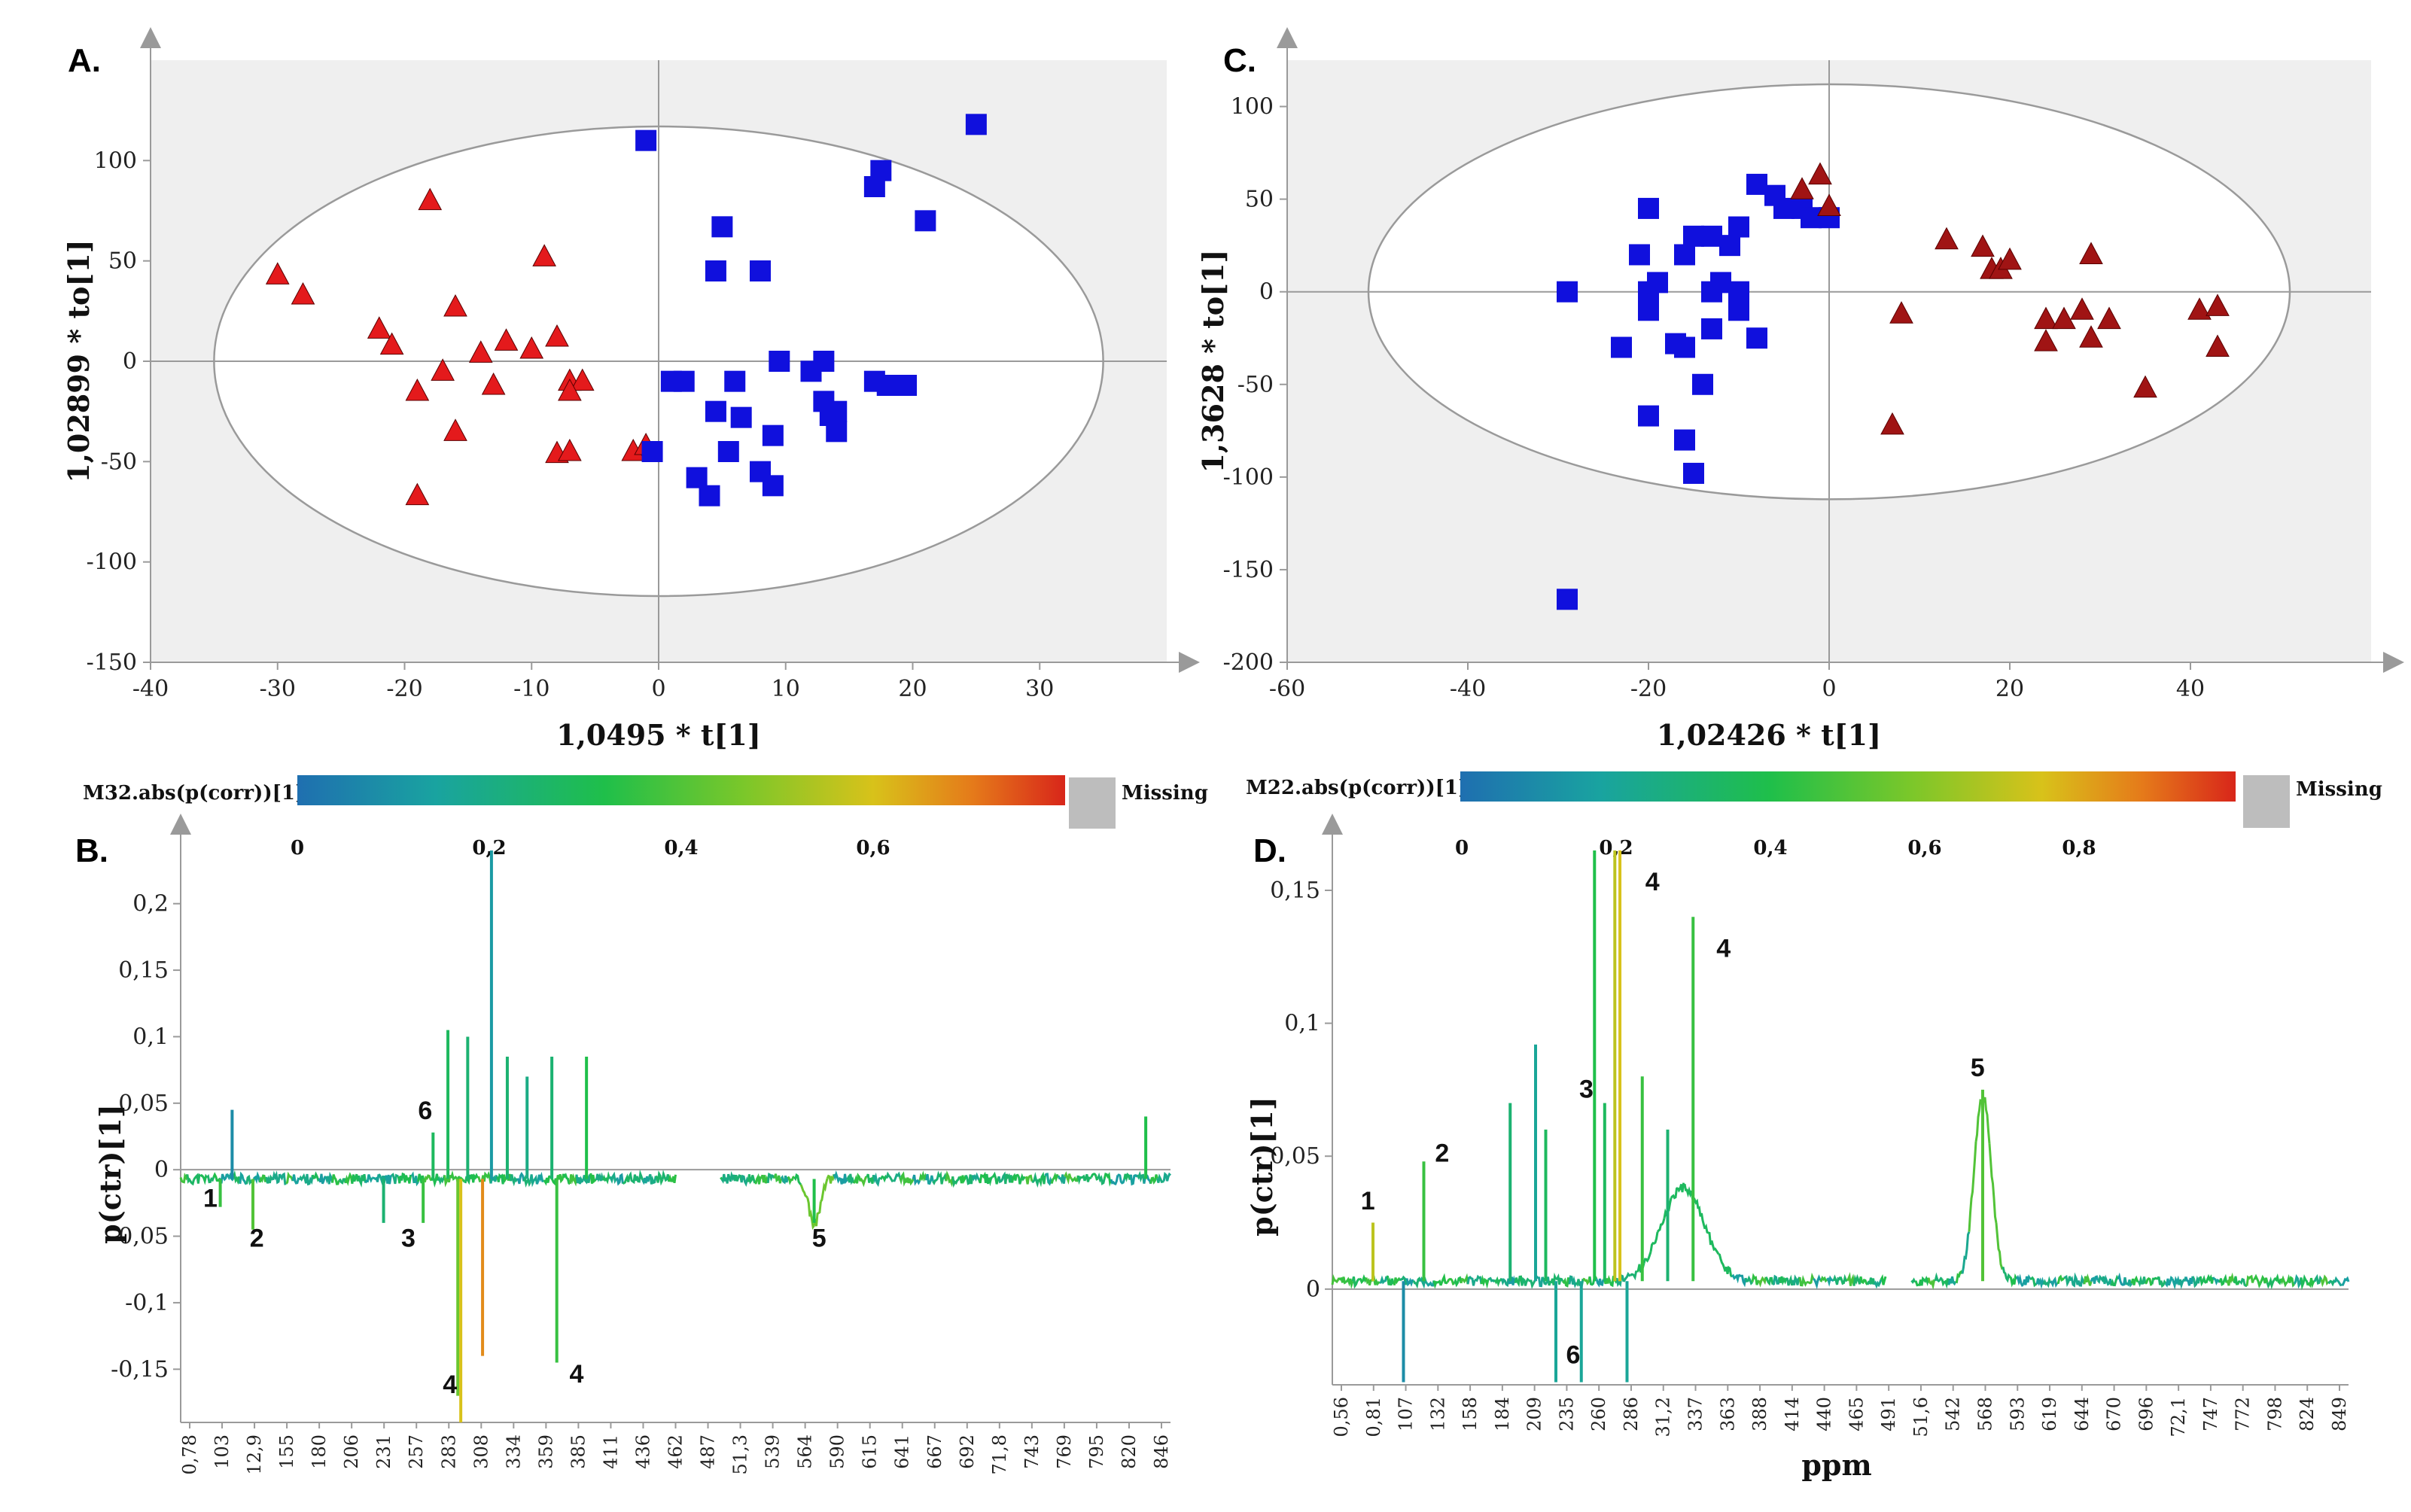 Image resolution: width=2411 pixels, height=1512 pixels. What do you see at coordinates (1039, 689) in the screenshot?
I see `x-tick-label: 30` at bounding box center [1039, 689].